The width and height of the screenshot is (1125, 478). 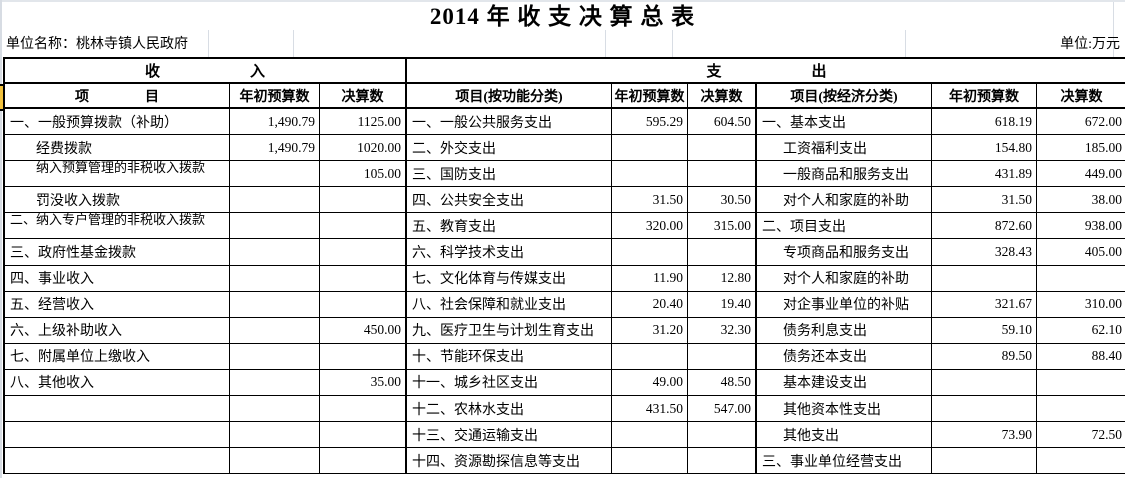 I want to click on col-header-income-final: 决算数, so click(x=363, y=96).